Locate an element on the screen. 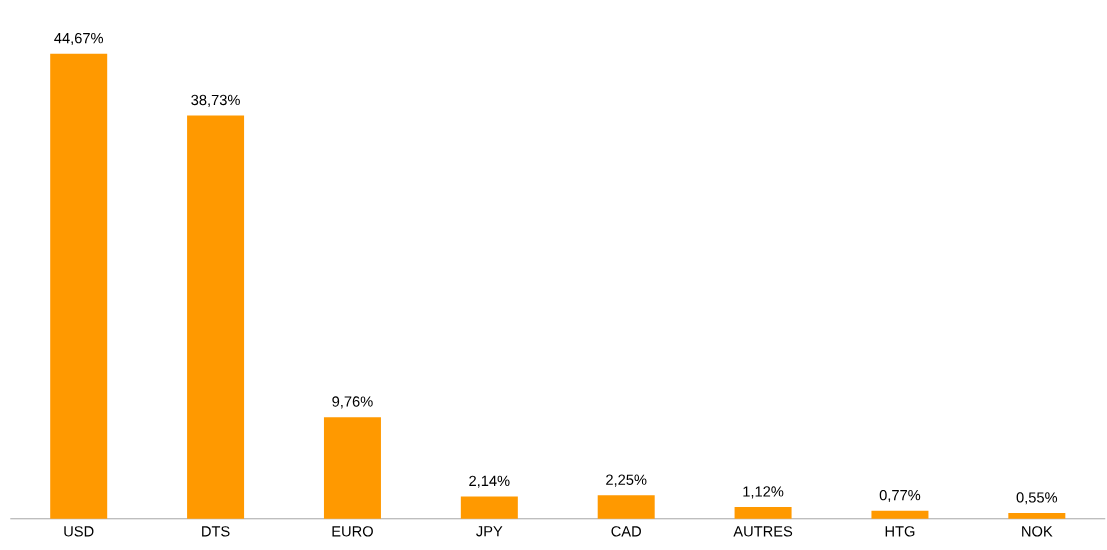 The height and width of the screenshot is (550, 1107). x-tick-label: JPY is located at coordinates (489, 531).